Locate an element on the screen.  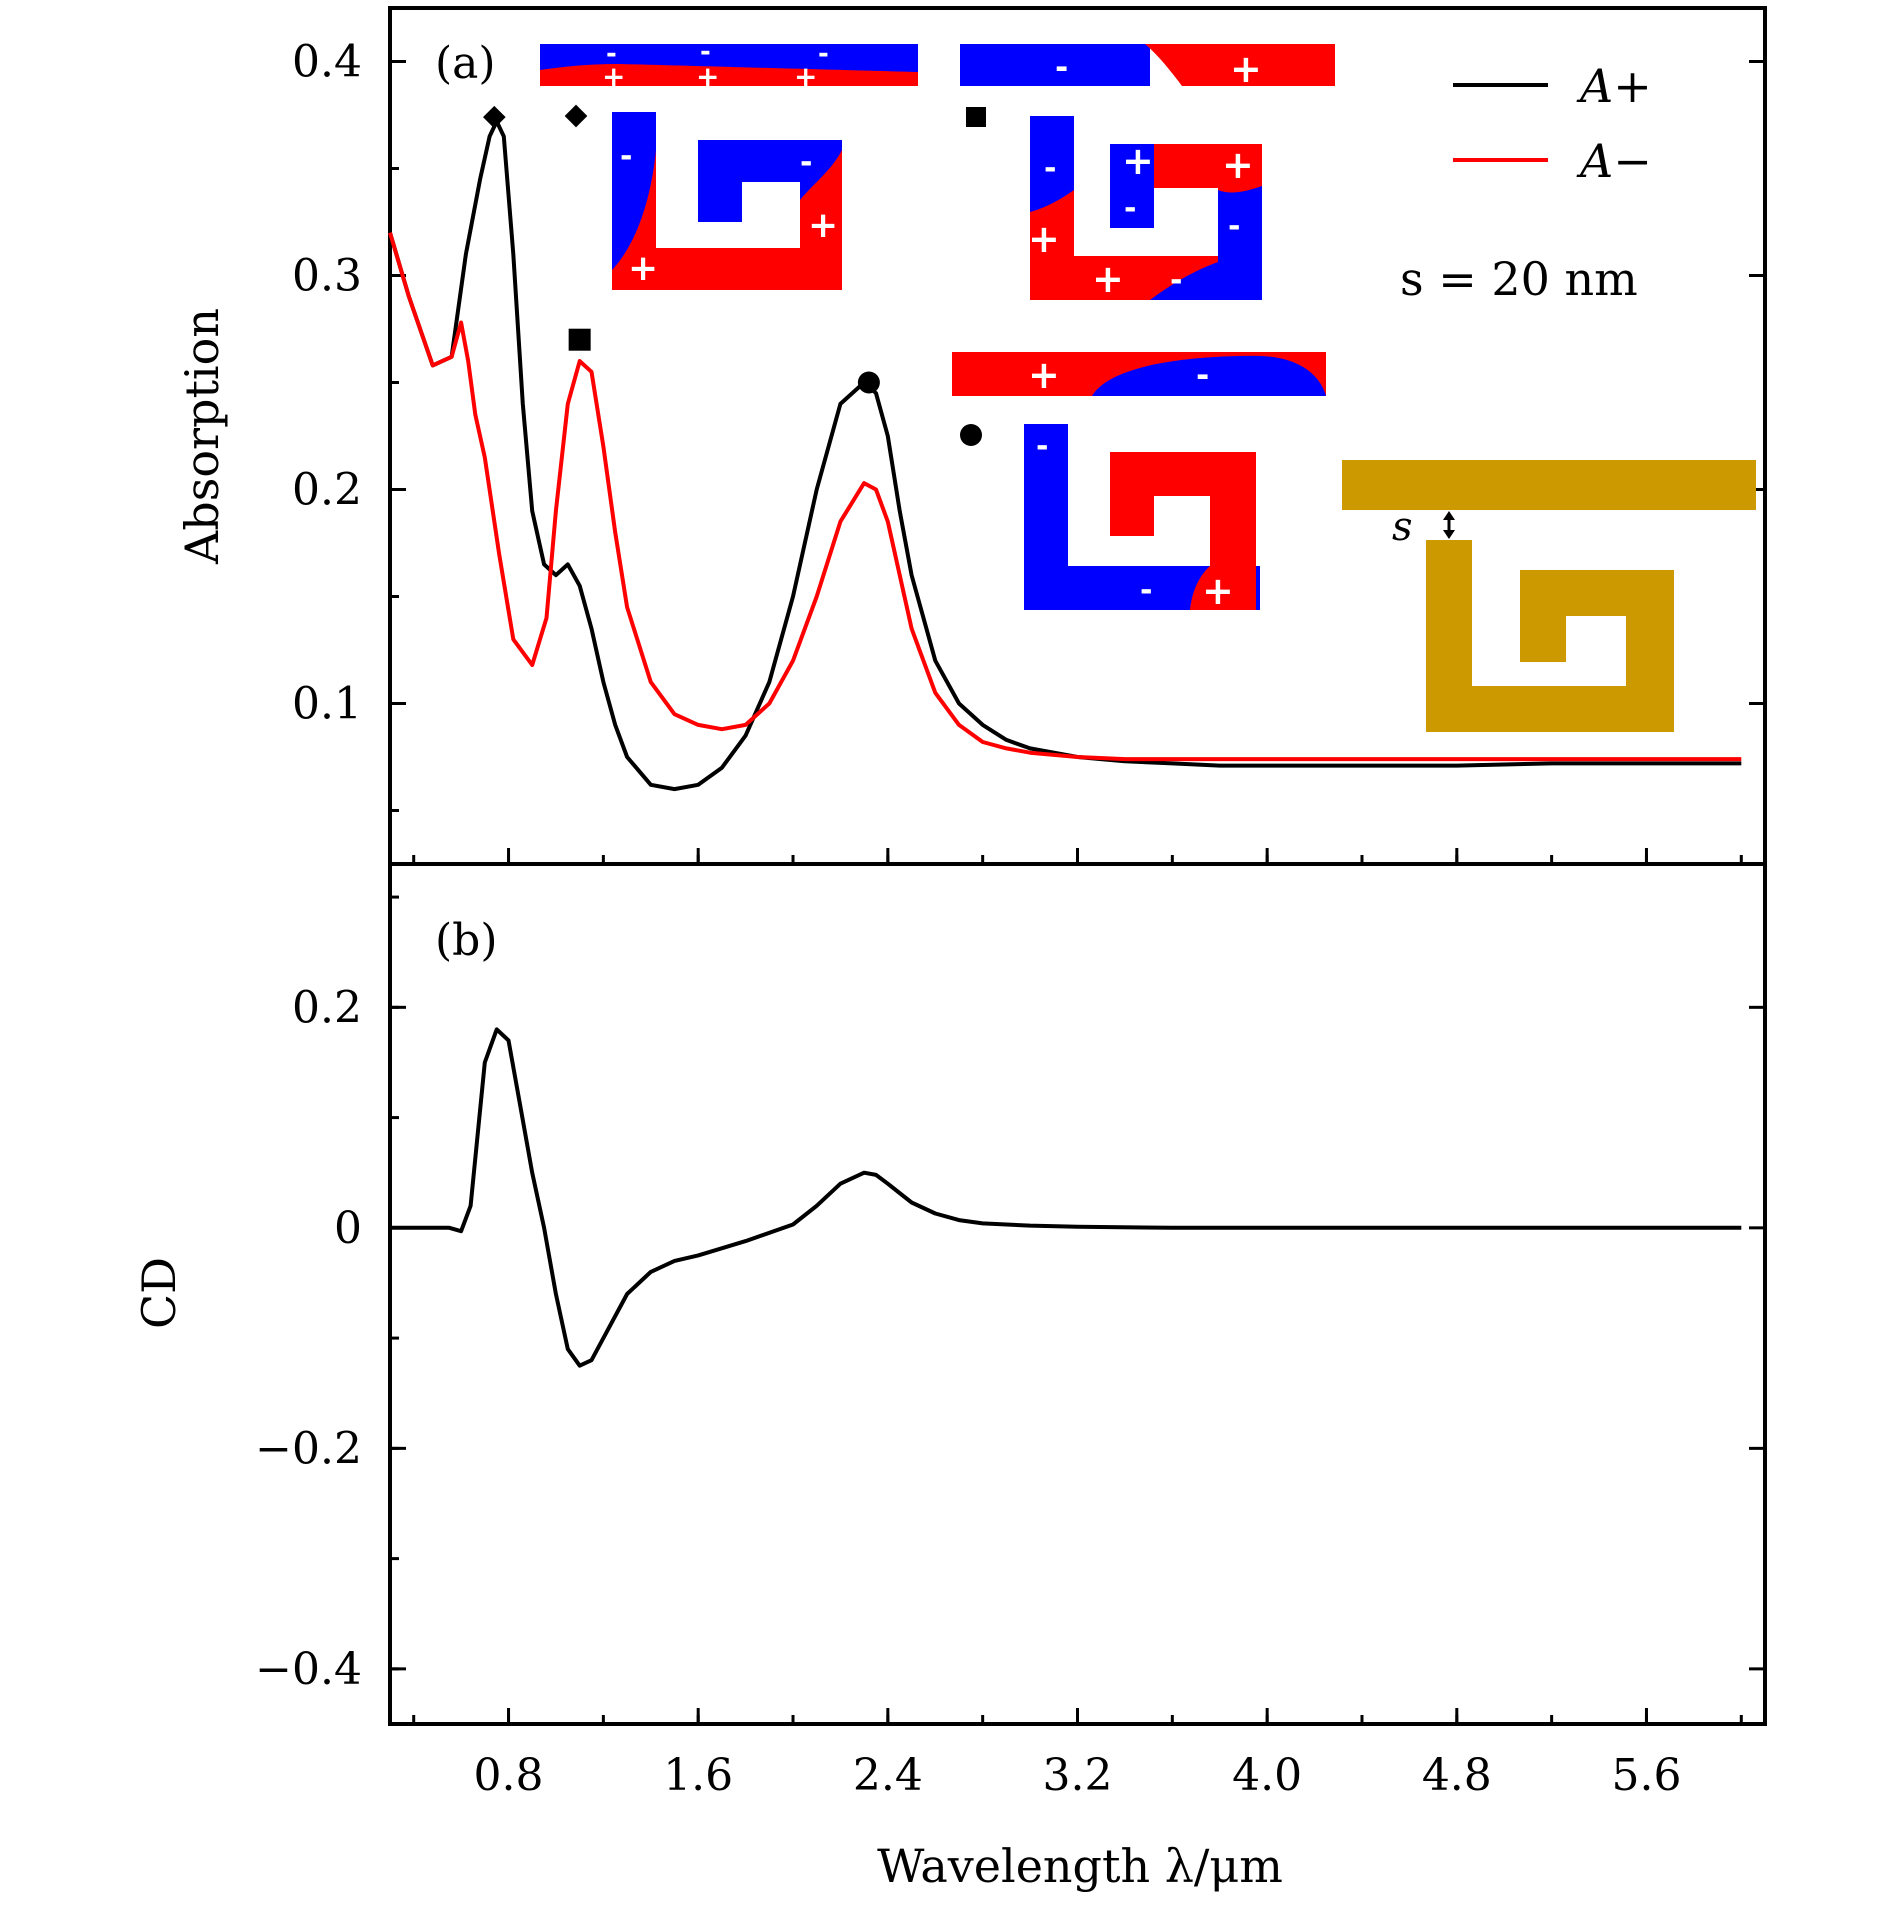
peak-marker-circle is located at coordinates (868, 382).